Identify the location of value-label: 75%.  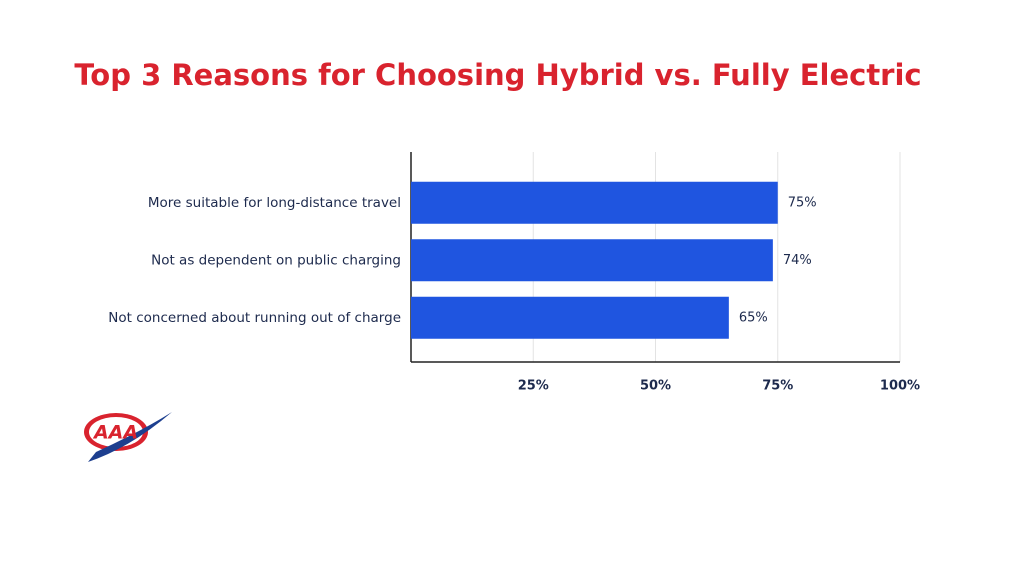
(802, 202).